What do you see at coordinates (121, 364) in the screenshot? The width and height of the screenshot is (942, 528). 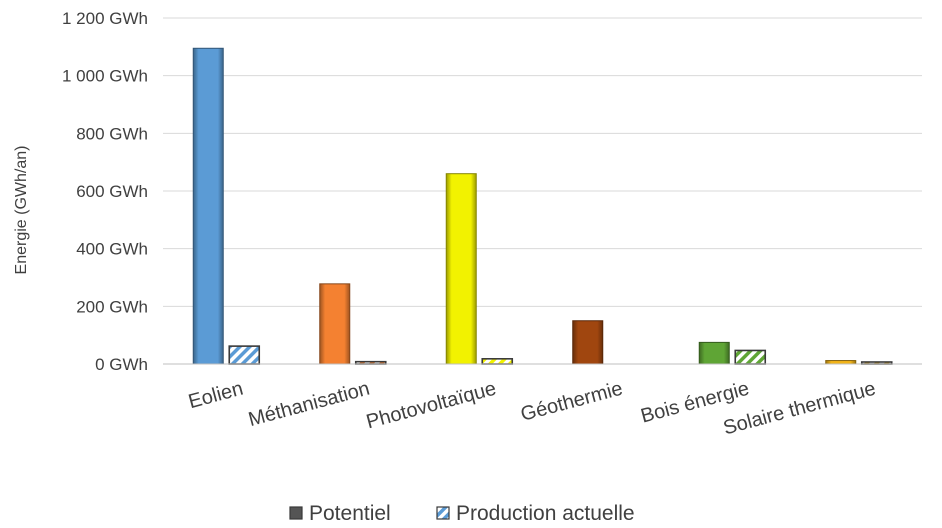 I see `y-tick-label: 0 GWh` at bounding box center [121, 364].